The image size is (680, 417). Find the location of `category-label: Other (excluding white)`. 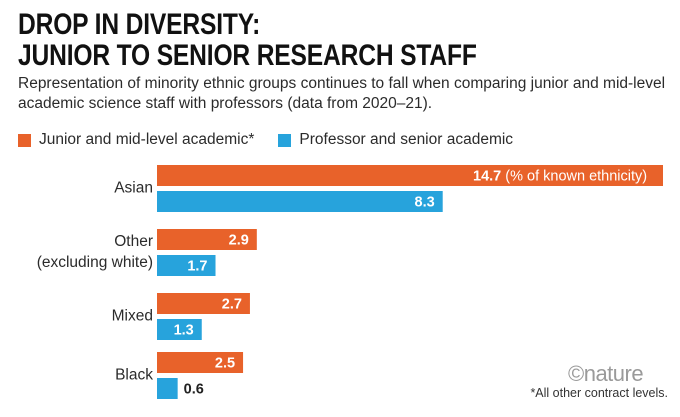

category-label: Other (excluding white) is located at coordinates (95, 252).